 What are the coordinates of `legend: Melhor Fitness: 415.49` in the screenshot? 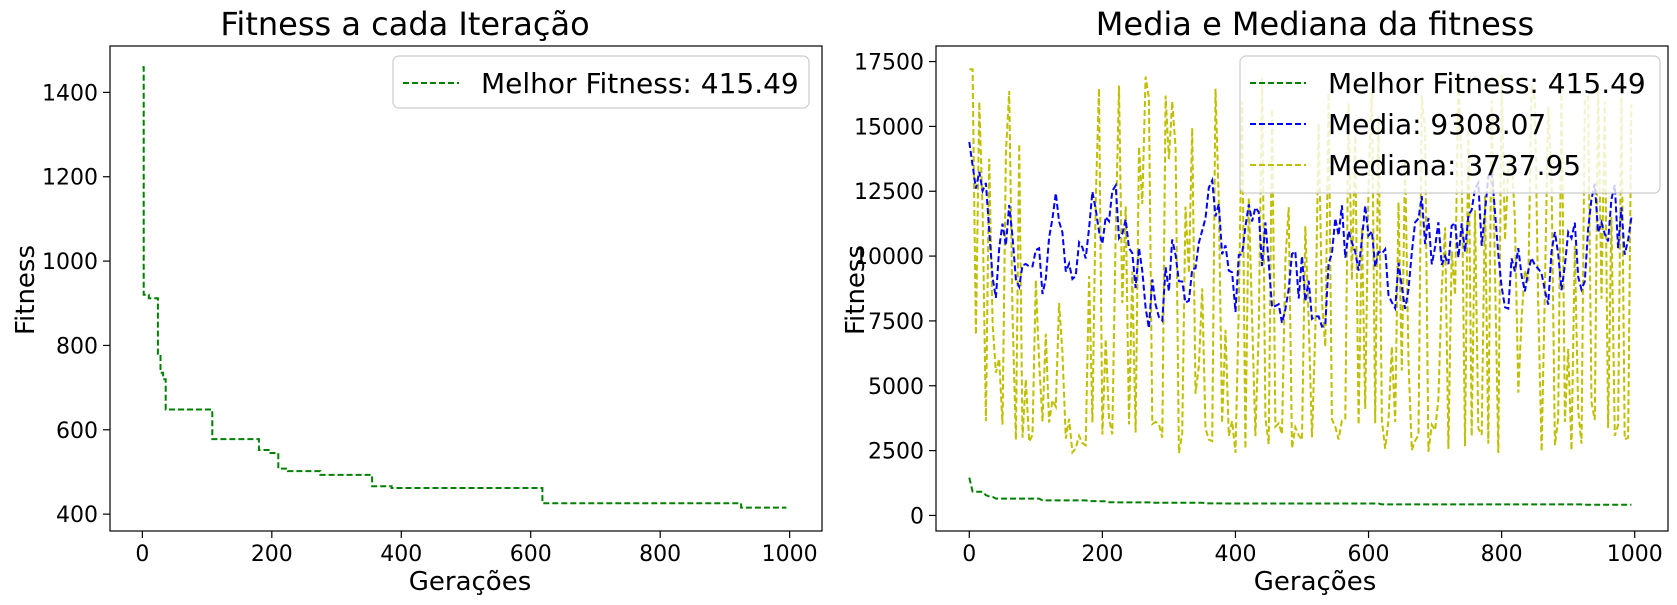 It's located at (601, 82).